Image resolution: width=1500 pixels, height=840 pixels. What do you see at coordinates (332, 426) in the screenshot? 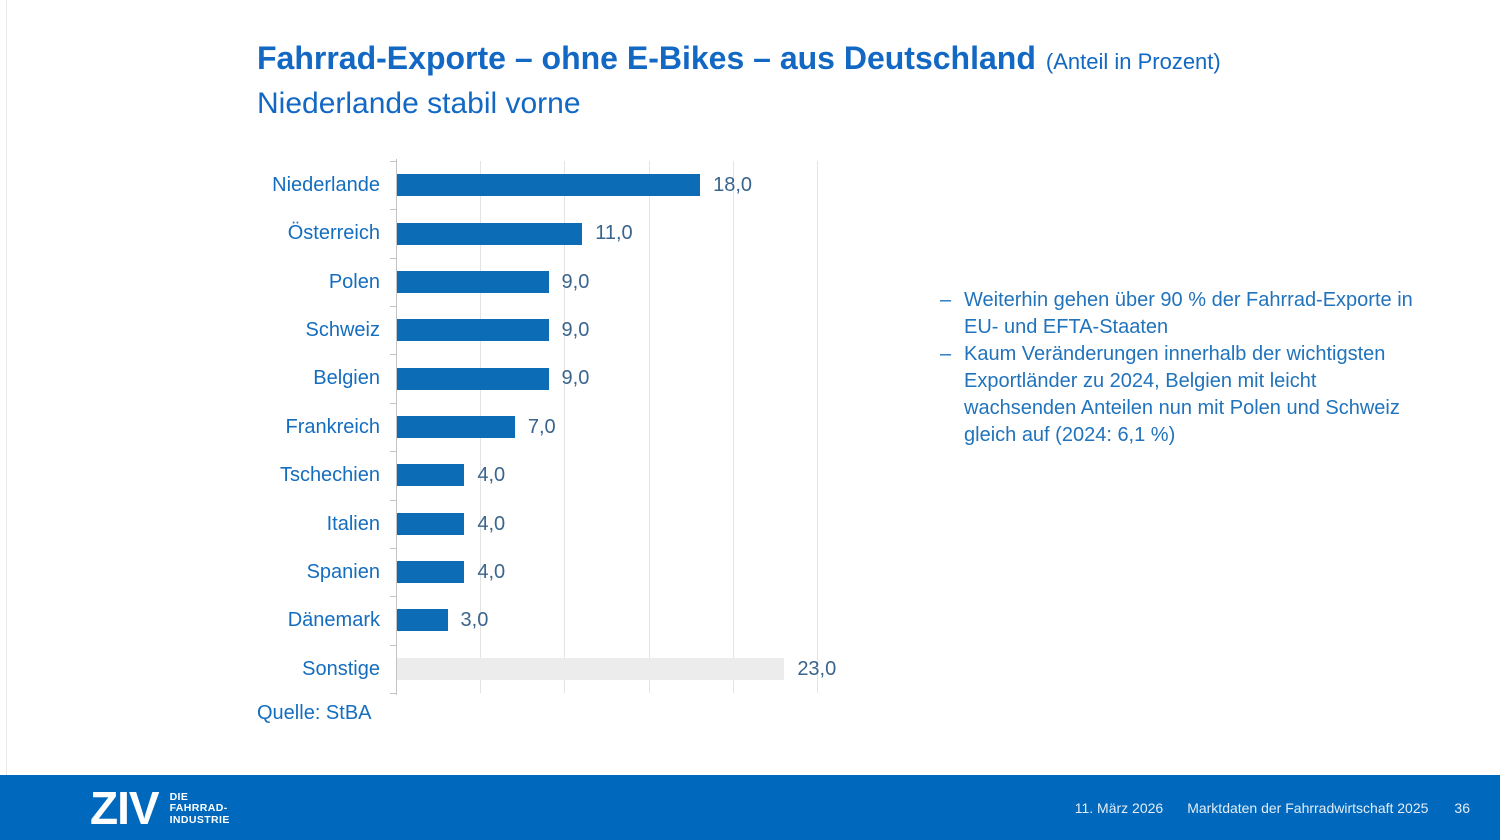
I see `category-label: Frankreich` at bounding box center [332, 426].